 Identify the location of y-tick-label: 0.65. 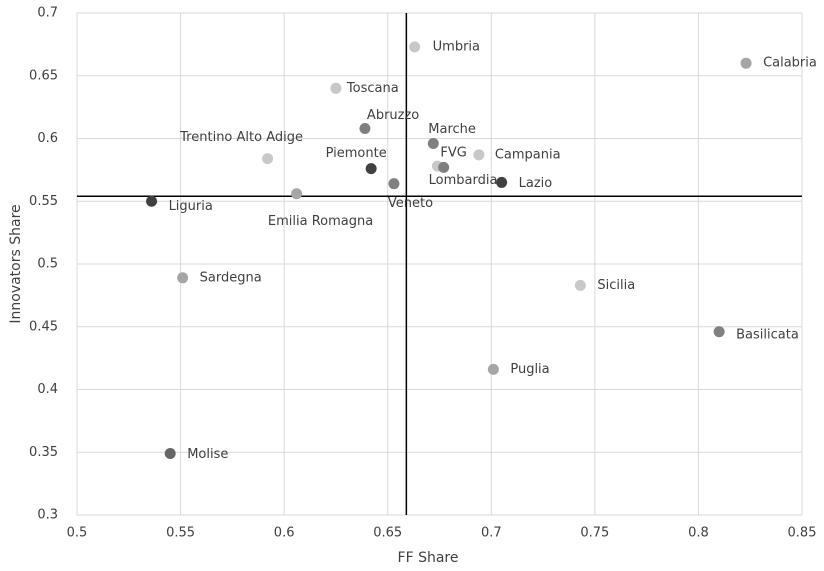
(43, 75).